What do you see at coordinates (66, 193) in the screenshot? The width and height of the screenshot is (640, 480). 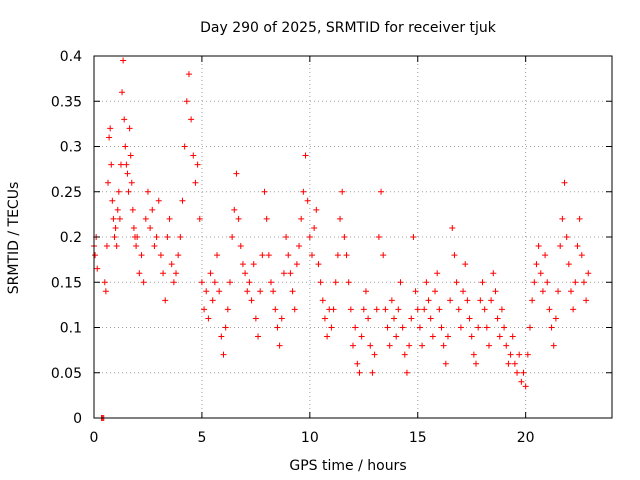 I see `y-tick-label: 0.25` at bounding box center [66, 193].